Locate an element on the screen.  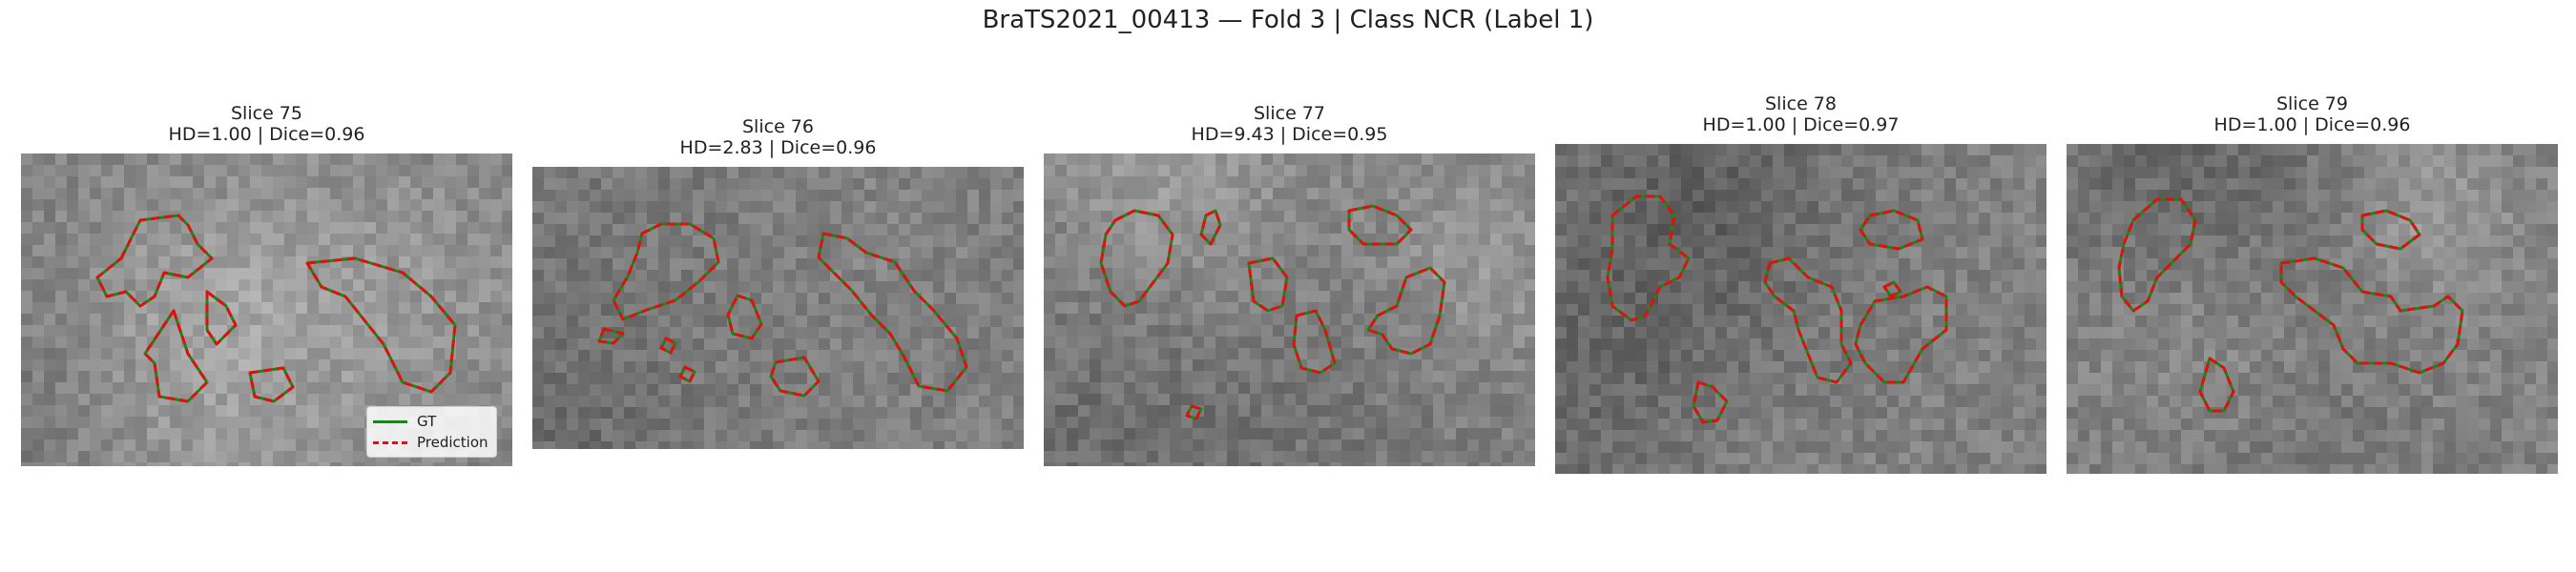
slice-panel-76: Slice 76 HD=2.83 | Dice=0.96 is located at coordinates (778, 283).